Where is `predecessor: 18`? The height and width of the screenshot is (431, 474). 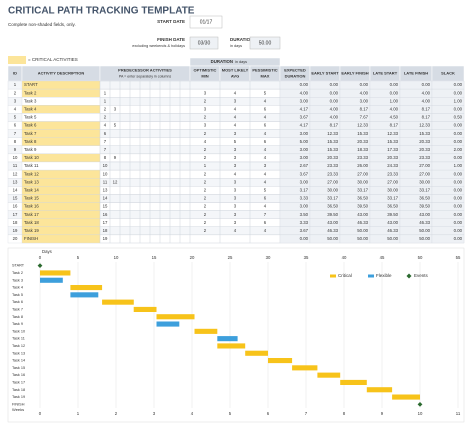
predecessor: 18 is located at coordinates (105, 230).